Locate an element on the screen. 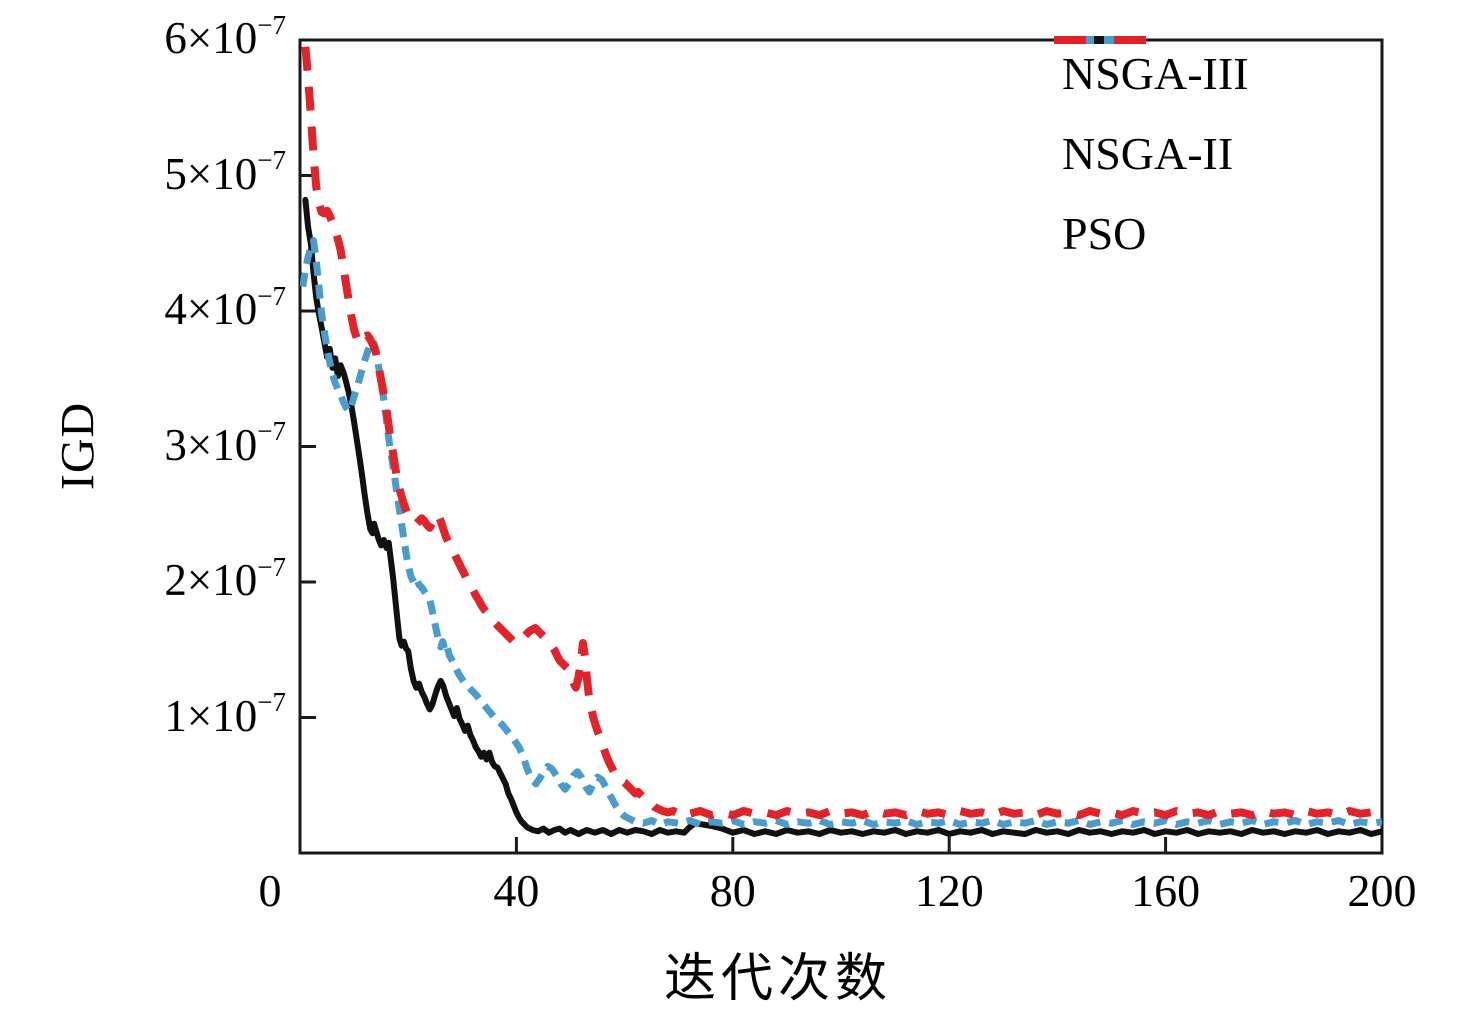 The image size is (1476, 1014). x-tick-label: 160 is located at coordinates (1166, 890).